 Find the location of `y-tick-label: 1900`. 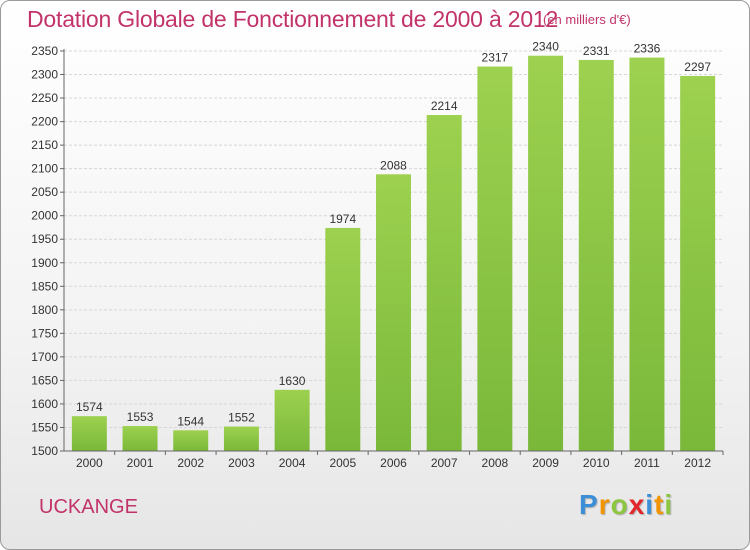

y-tick-label: 1900 is located at coordinates (44, 263).